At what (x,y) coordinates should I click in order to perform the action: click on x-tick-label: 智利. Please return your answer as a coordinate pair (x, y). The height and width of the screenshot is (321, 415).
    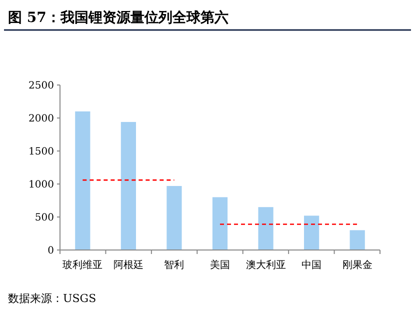
    Looking at the image, I should click on (174, 265).